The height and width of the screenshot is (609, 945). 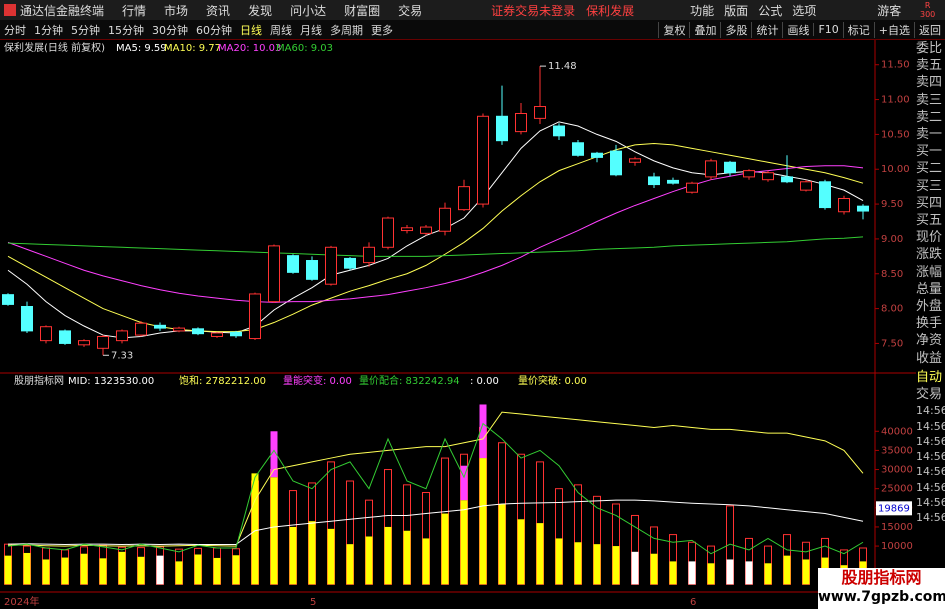 I want to click on y-tick-label: 30000, so click(x=897, y=470).